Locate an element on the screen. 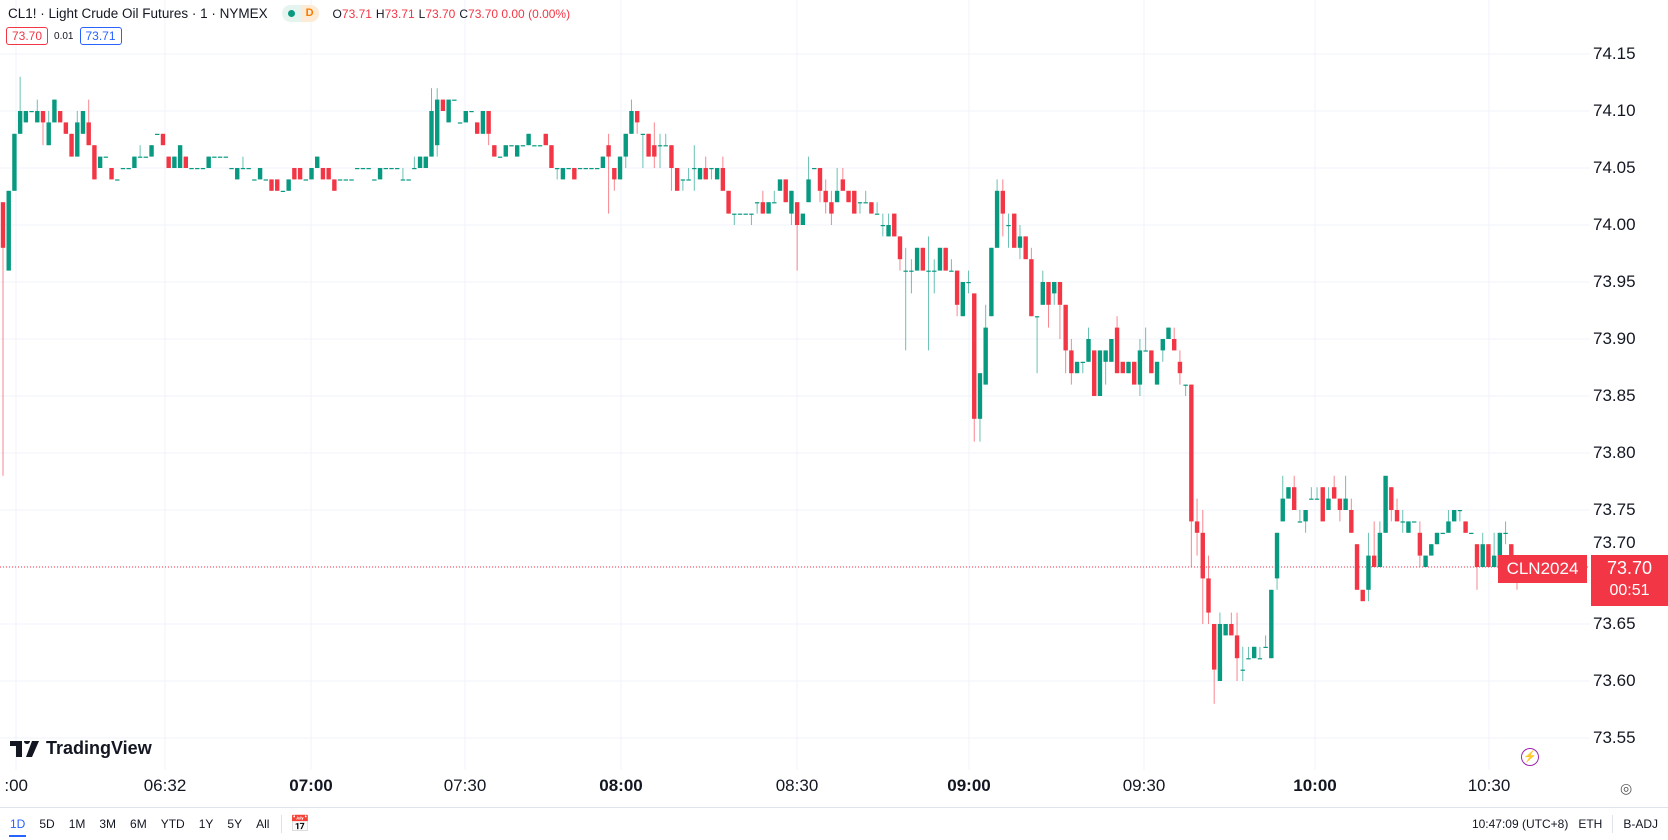 The width and height of the screenshot is (1668, 840). ohlc-values: O73.71 H73.71 L73.70 C73.70 0.00 (0.00%) is located at coordinates (454, 14).